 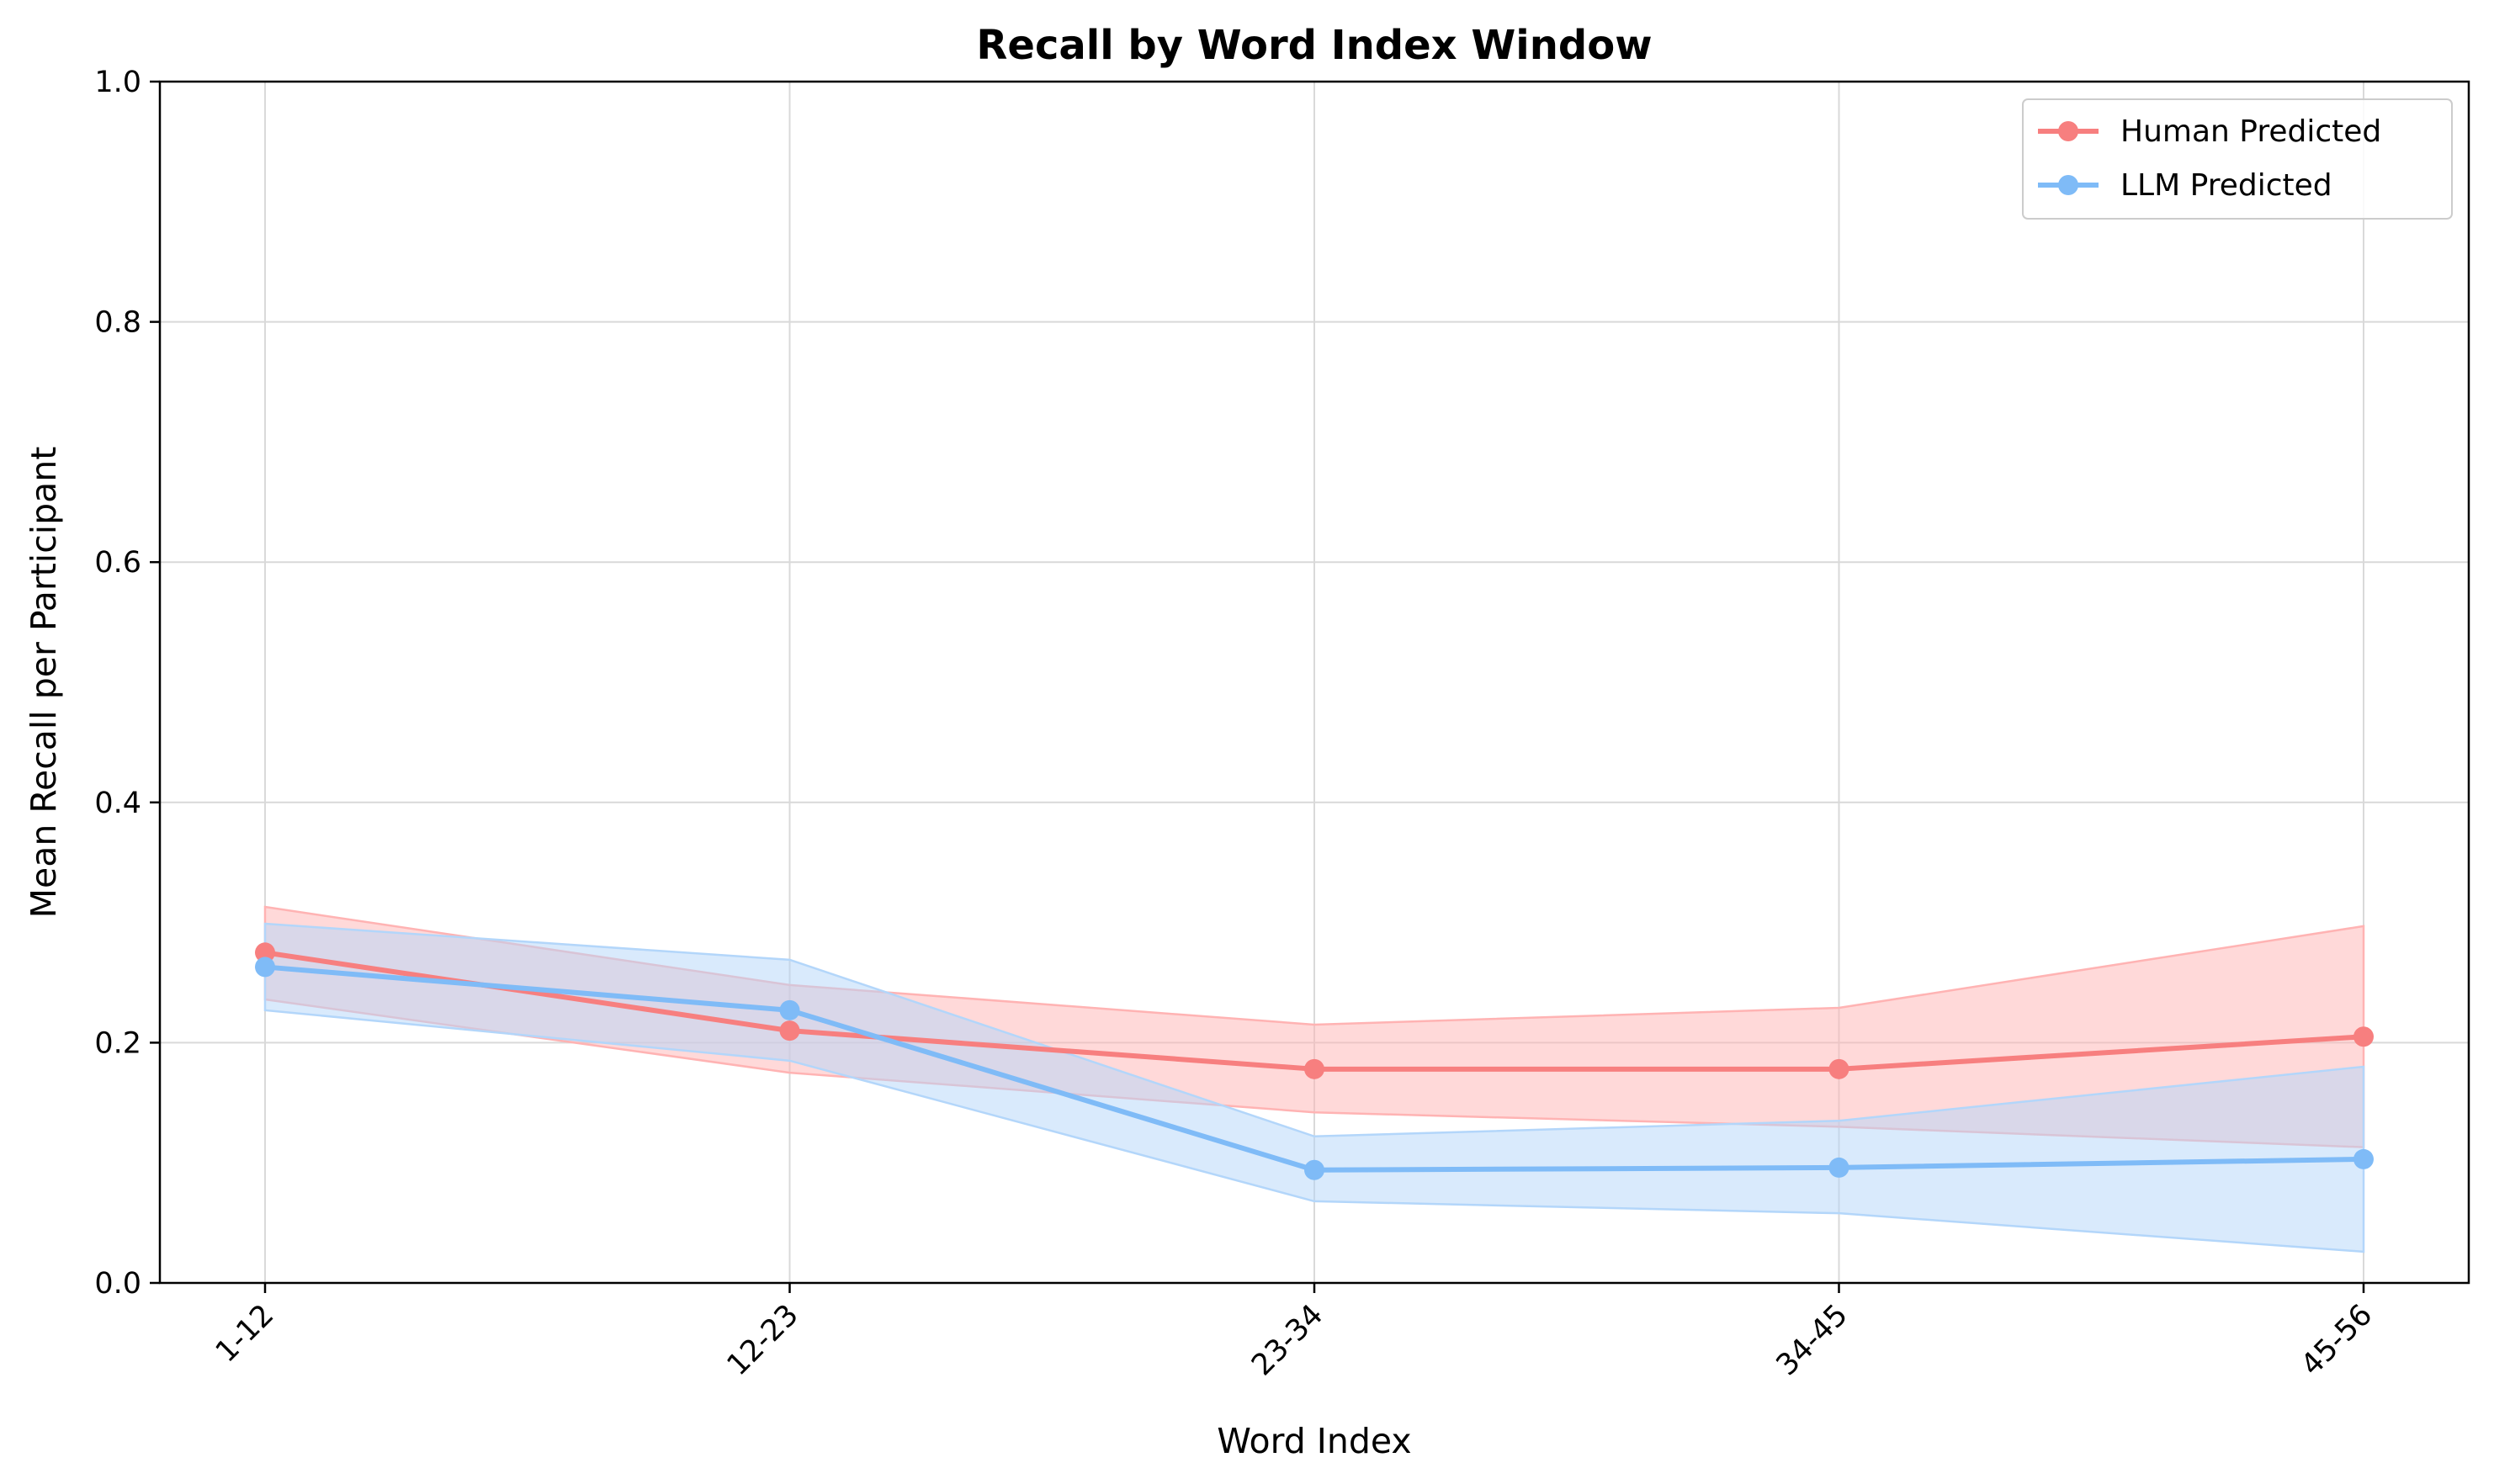 I want to click on x-axis-label: Word Index, so click(x=1314, y=1441).